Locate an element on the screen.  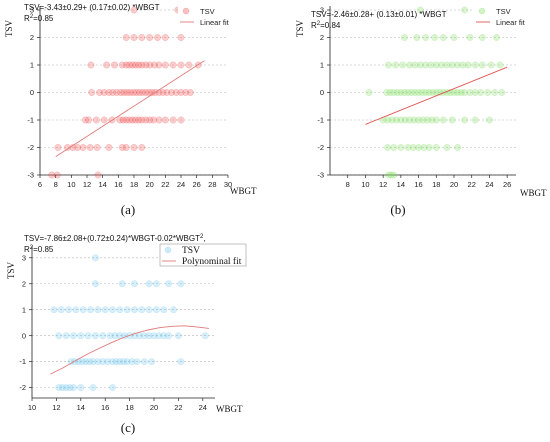
y-tick-label: -2 is located at coordinates (320, 147).